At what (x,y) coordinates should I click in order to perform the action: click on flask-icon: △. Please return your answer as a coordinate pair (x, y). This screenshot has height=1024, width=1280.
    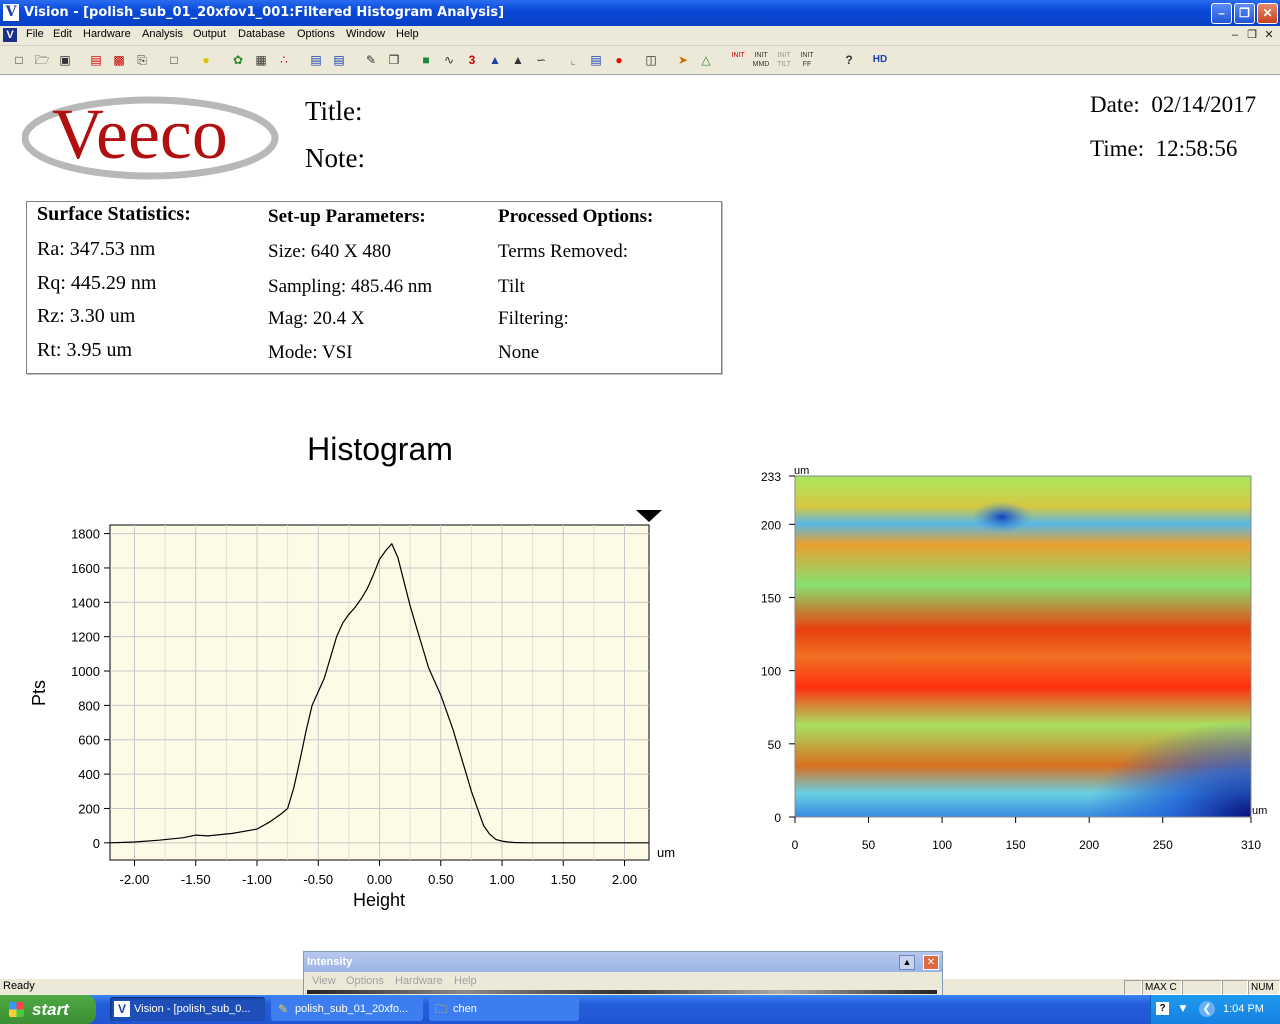
    Looking at the image, I should click on (706, 60).